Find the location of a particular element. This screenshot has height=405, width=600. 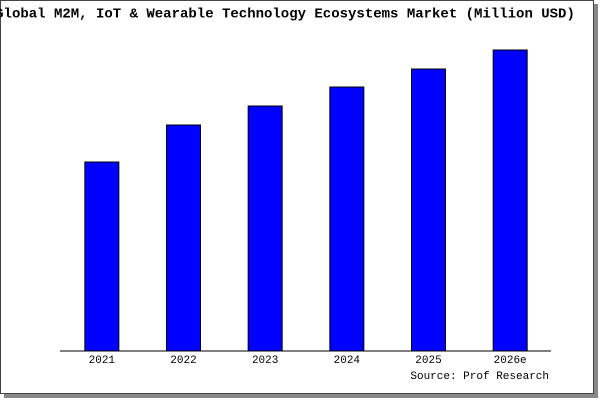

x-tick-label: 2026e is located at coordinates (510, 361).